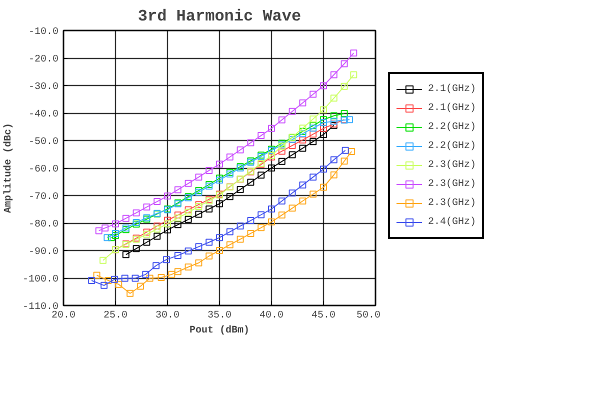  I want to click on chart-title: 3rd Harmonic Wave, so click(220, 17).